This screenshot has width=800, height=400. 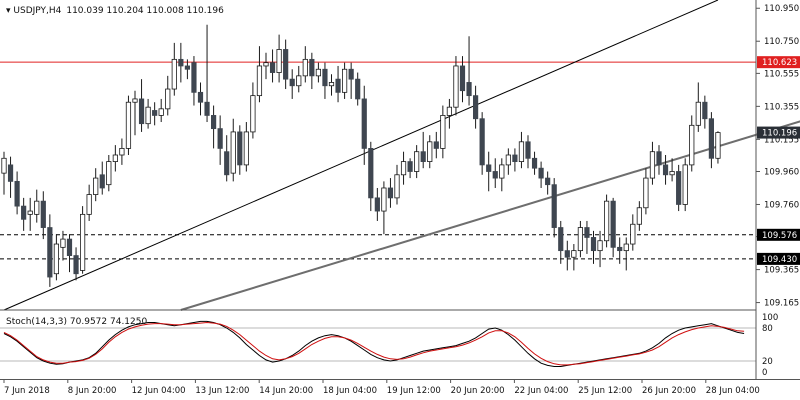 What do you see at coordinates (781, 74) in the screenshot?
I see `price-tick-label: 110.555` at bounding box center [781, 74].